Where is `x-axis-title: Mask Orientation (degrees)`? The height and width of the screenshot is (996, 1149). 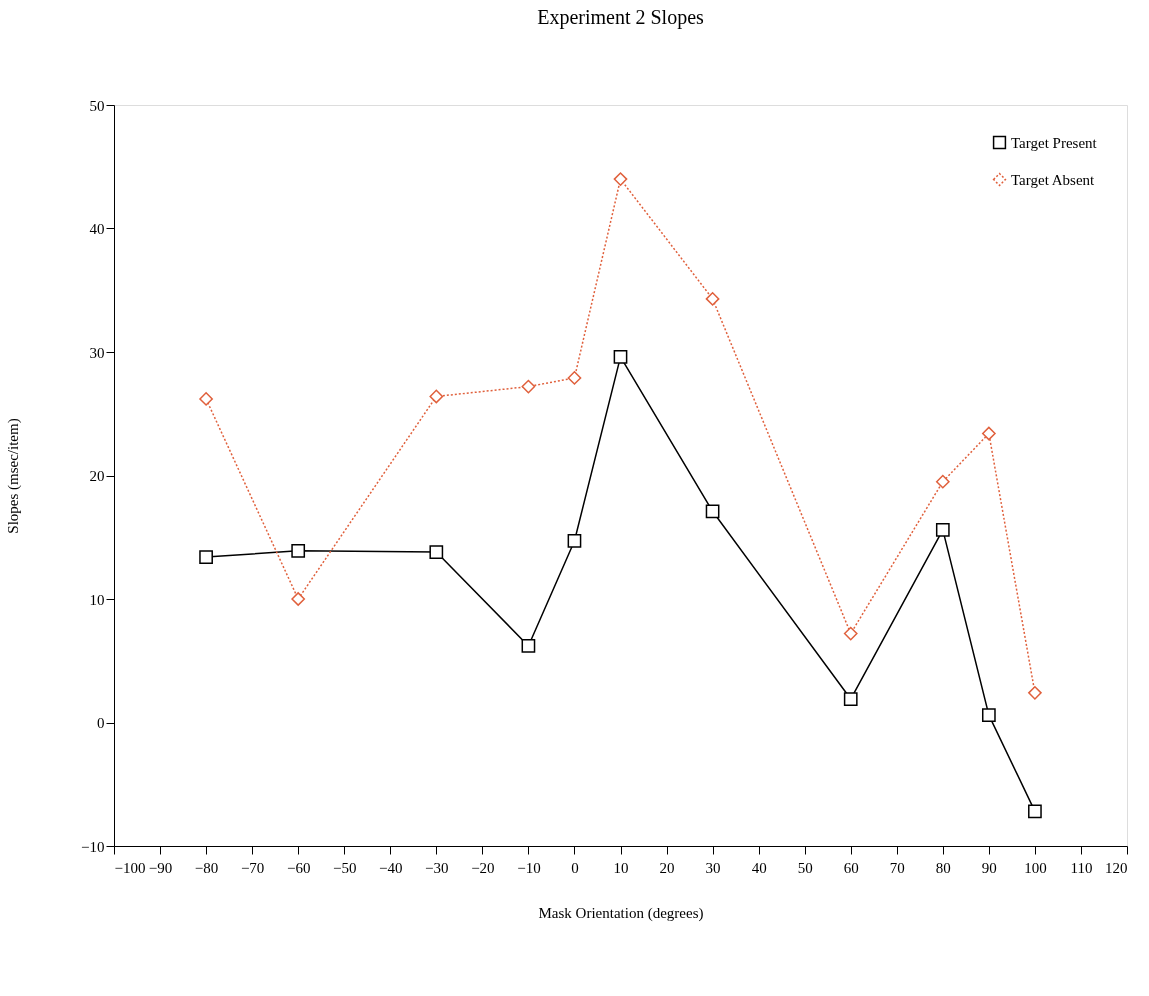
x-axis-title: Mask Orientation (degrees) is located at coordinates (621, 913).